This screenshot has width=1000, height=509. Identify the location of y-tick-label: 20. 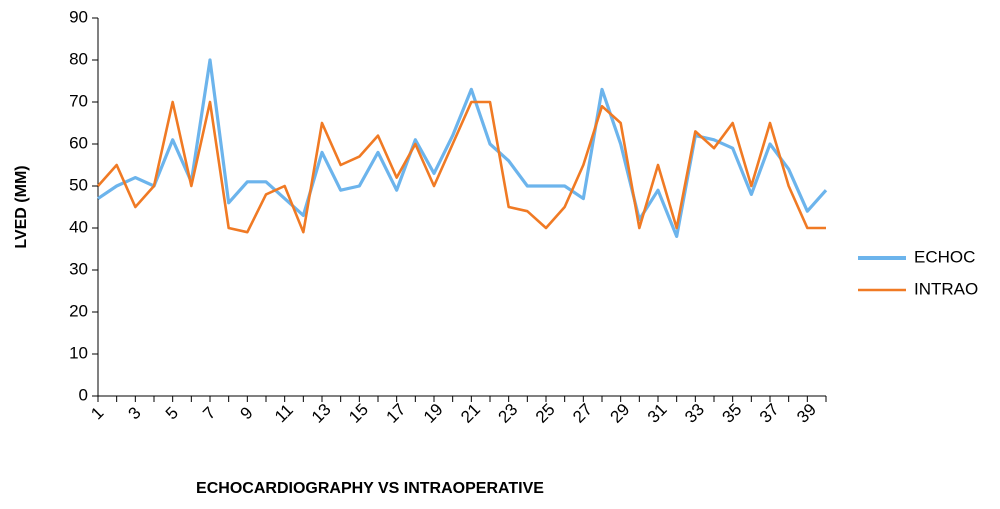
(78, 310).